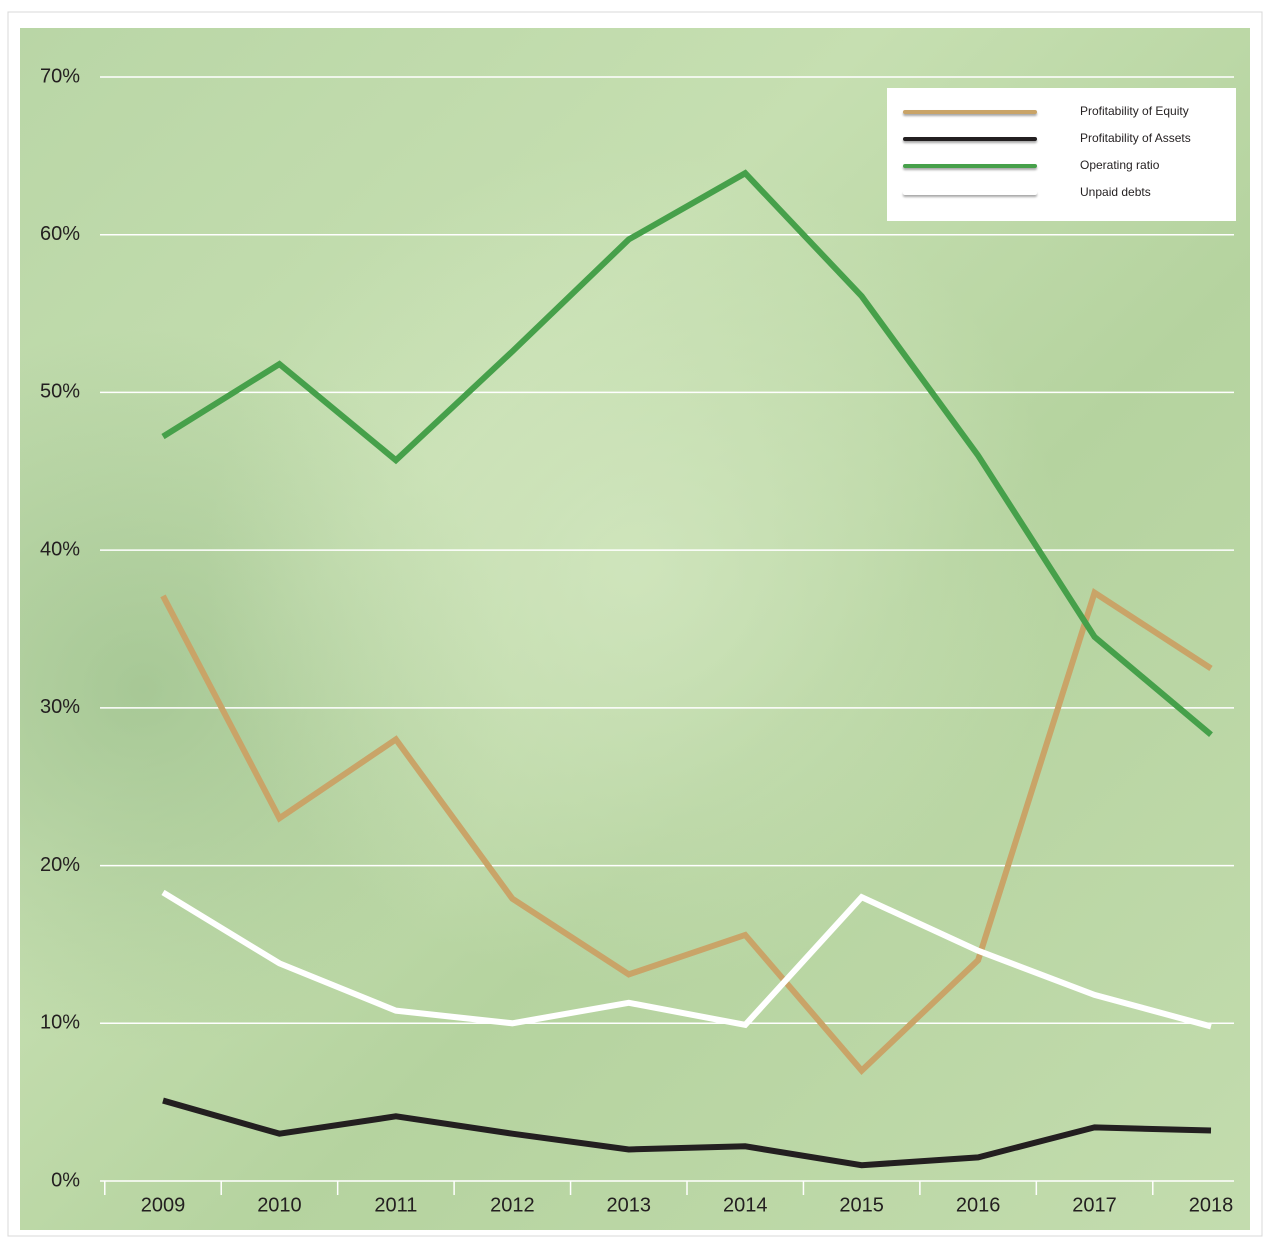 The width and height of the screenshot is (1270, 1243). I want to click on x-tick-label: 2015, so click(861, 1205).